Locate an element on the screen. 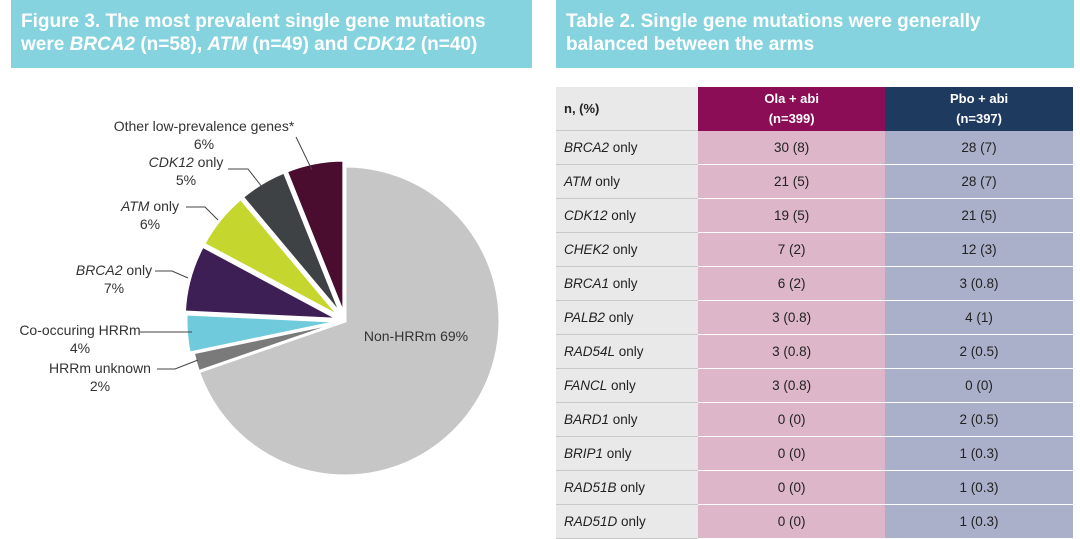  gene-cell: BARD1 only is located at coordinates (627, 419).